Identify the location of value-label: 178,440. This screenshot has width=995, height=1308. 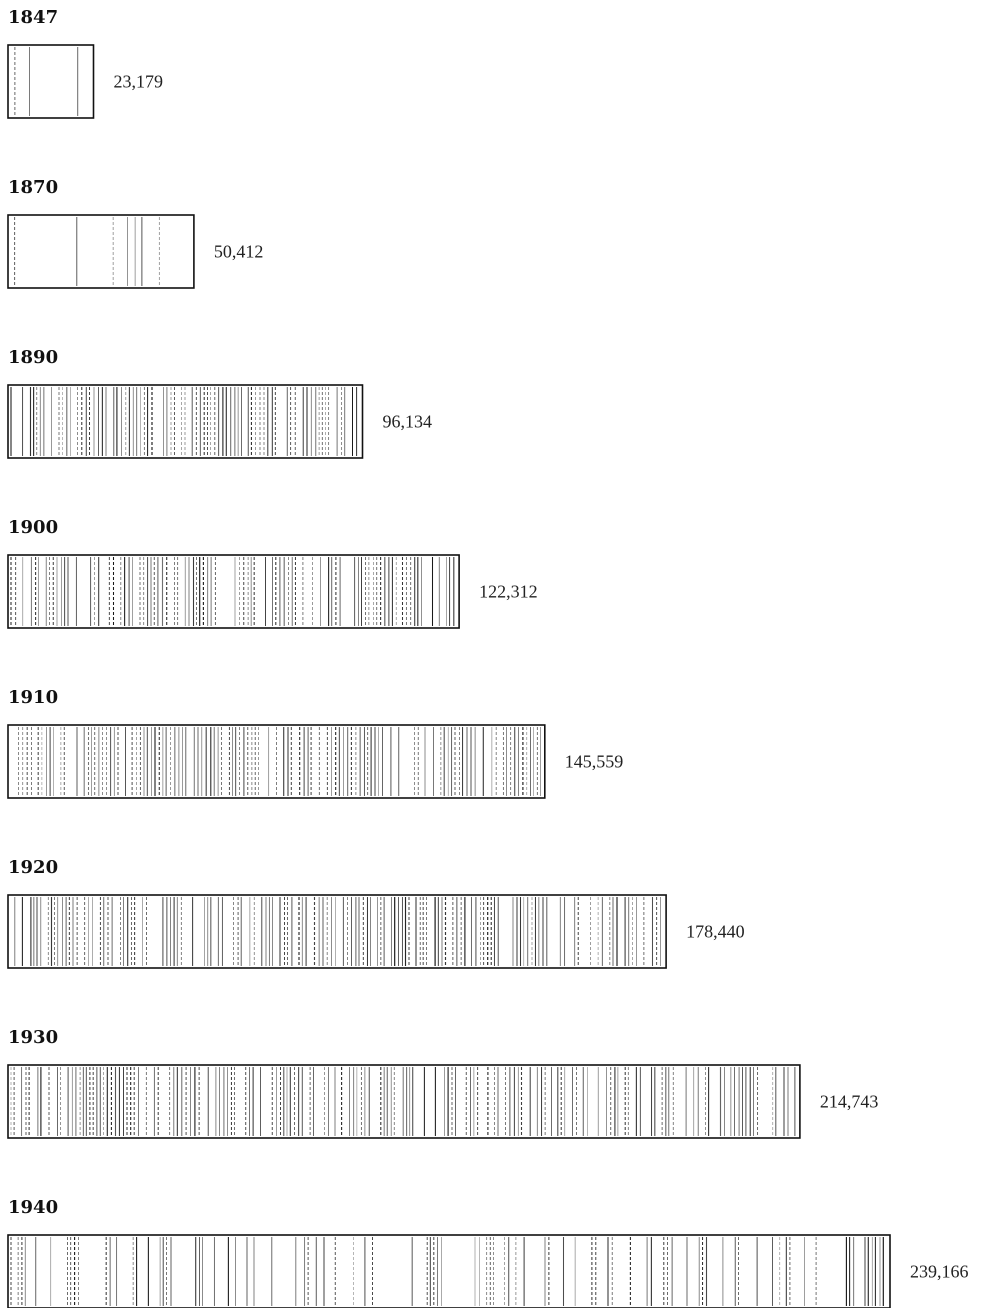
(715, 932).